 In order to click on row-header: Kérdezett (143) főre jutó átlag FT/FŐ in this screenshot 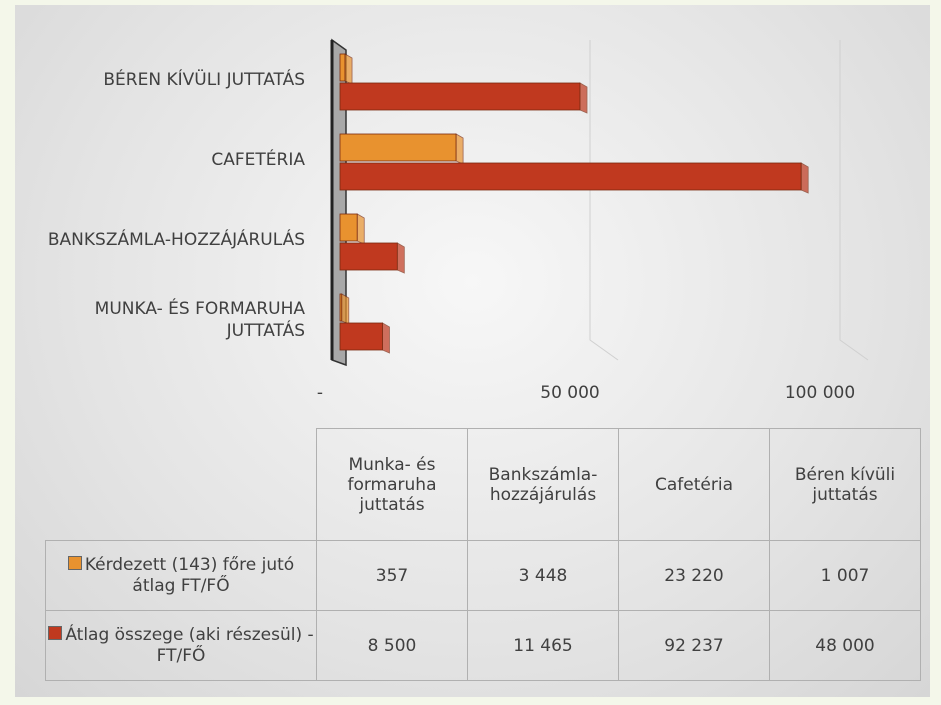, I will do `click(181, 575)`.